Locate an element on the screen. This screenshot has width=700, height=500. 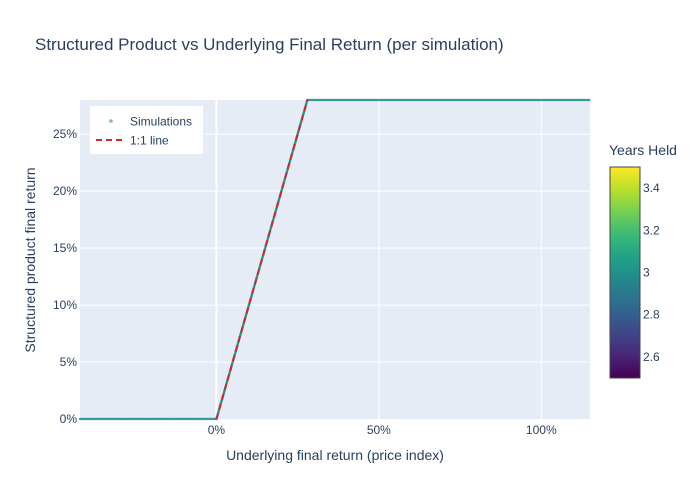
legend-marker-simulations is located at coordinates (111, 121).